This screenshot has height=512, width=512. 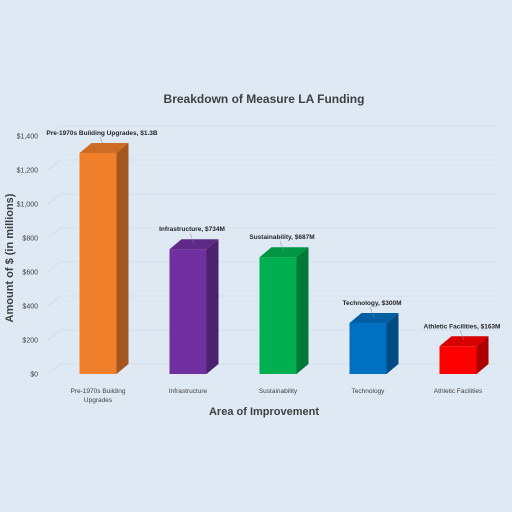 What do you see at coordinates (30, 307) in the screenshot?
I see `y-tick-label: $400` at bounding box center [30, 307].